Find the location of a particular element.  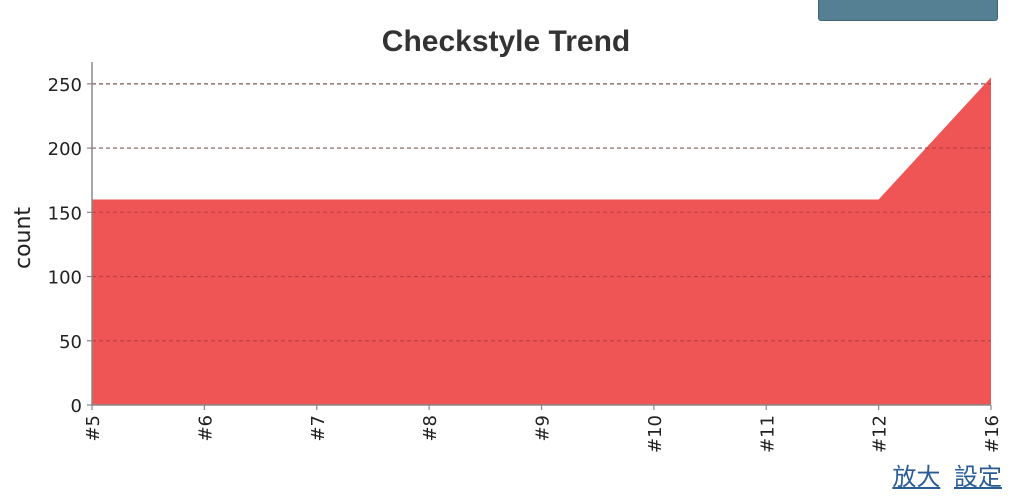

x-tick-label-#10: #10 is located at coordinates (655, 434).